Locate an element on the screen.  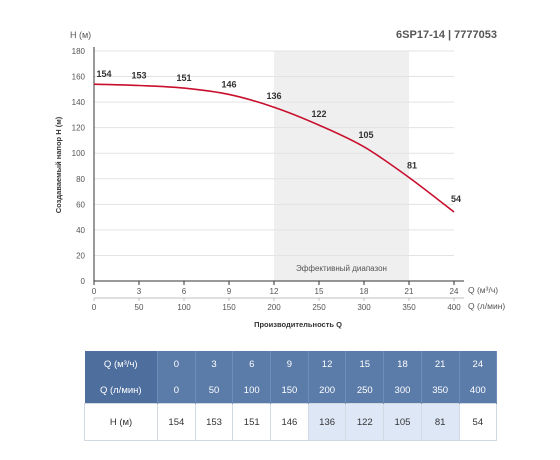
table-cell: 18 is located at coordinates (402, 364).